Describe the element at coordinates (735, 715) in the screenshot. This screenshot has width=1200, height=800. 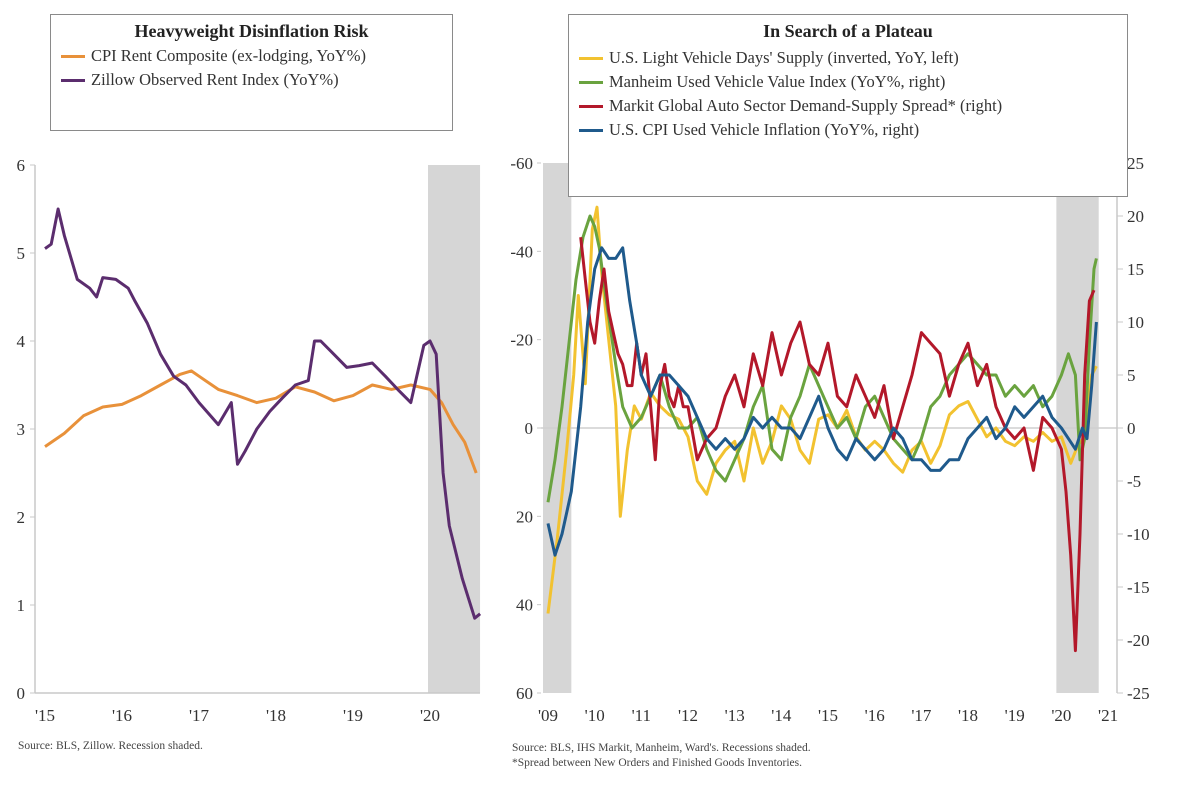
I see `x-tick-label: '13` at that location.